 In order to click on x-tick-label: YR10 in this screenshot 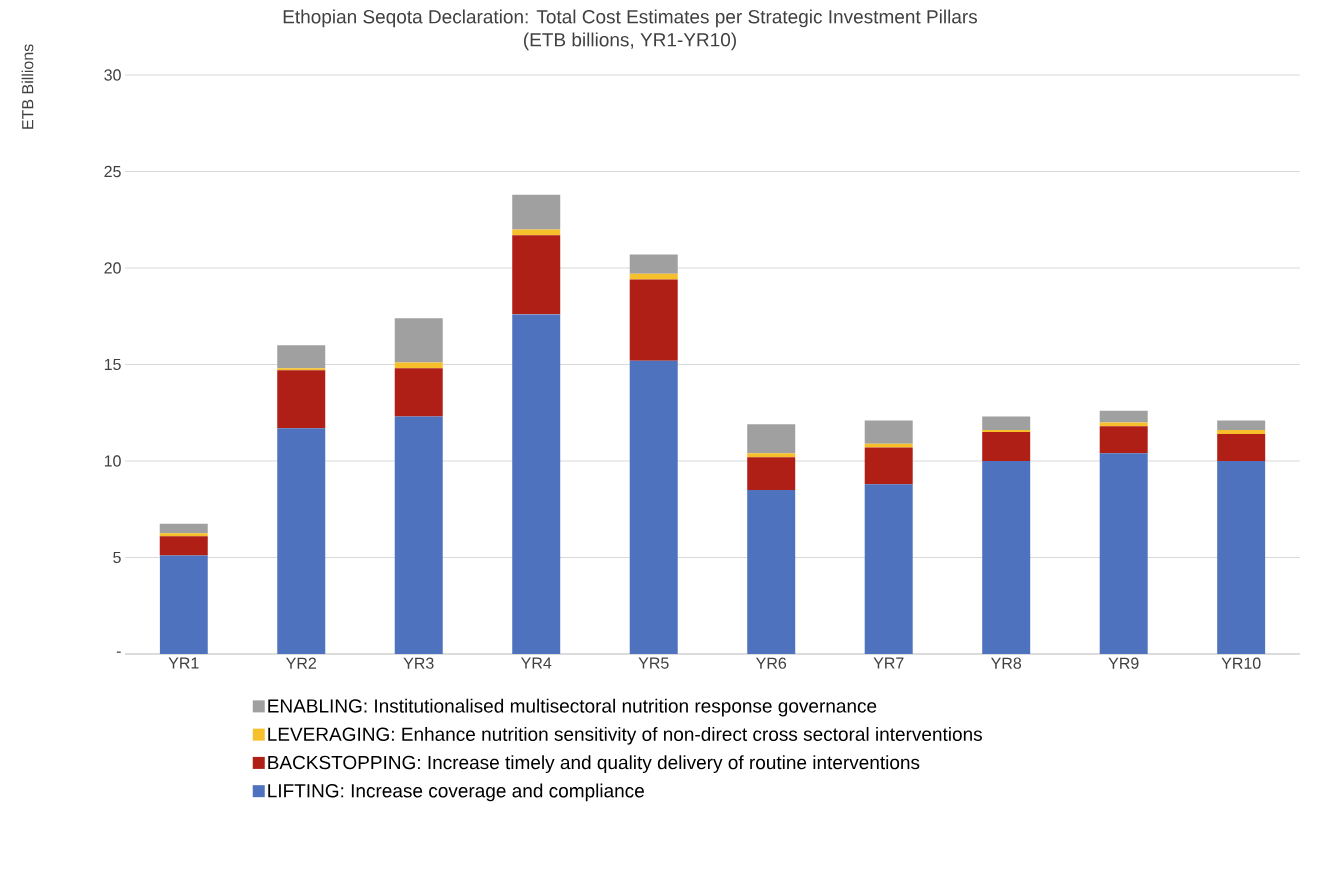, I will do `click(1241, 663)`.